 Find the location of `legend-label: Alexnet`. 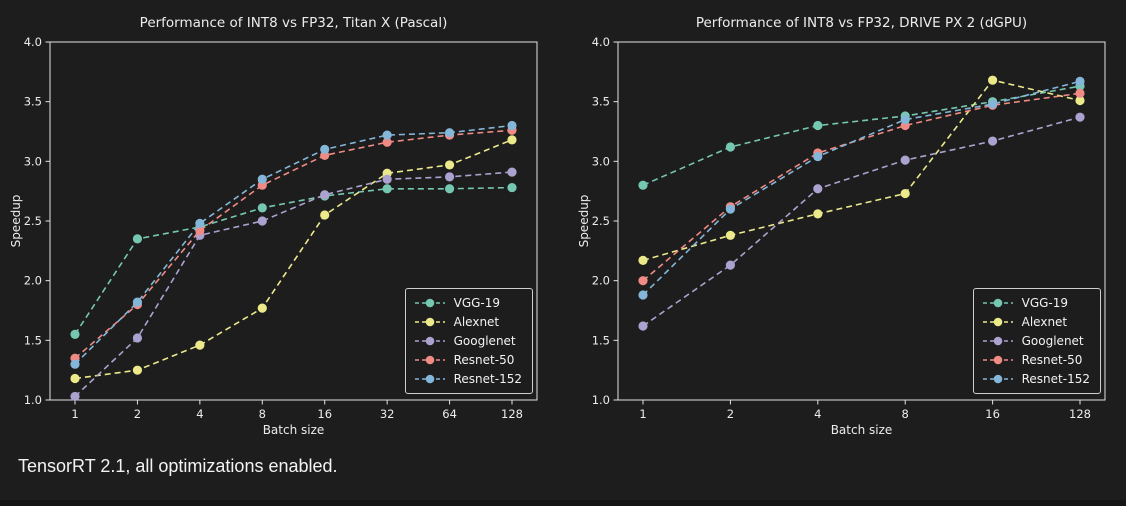

legend-label: Alexnet is located at coordinates (476, 322).